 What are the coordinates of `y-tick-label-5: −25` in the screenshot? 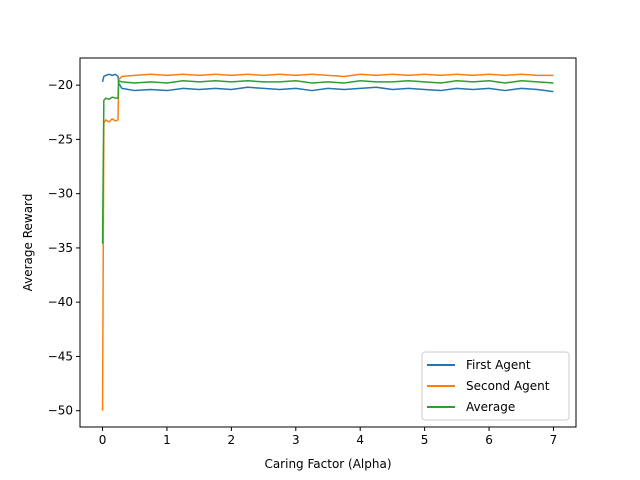 It's located at (60, 139).